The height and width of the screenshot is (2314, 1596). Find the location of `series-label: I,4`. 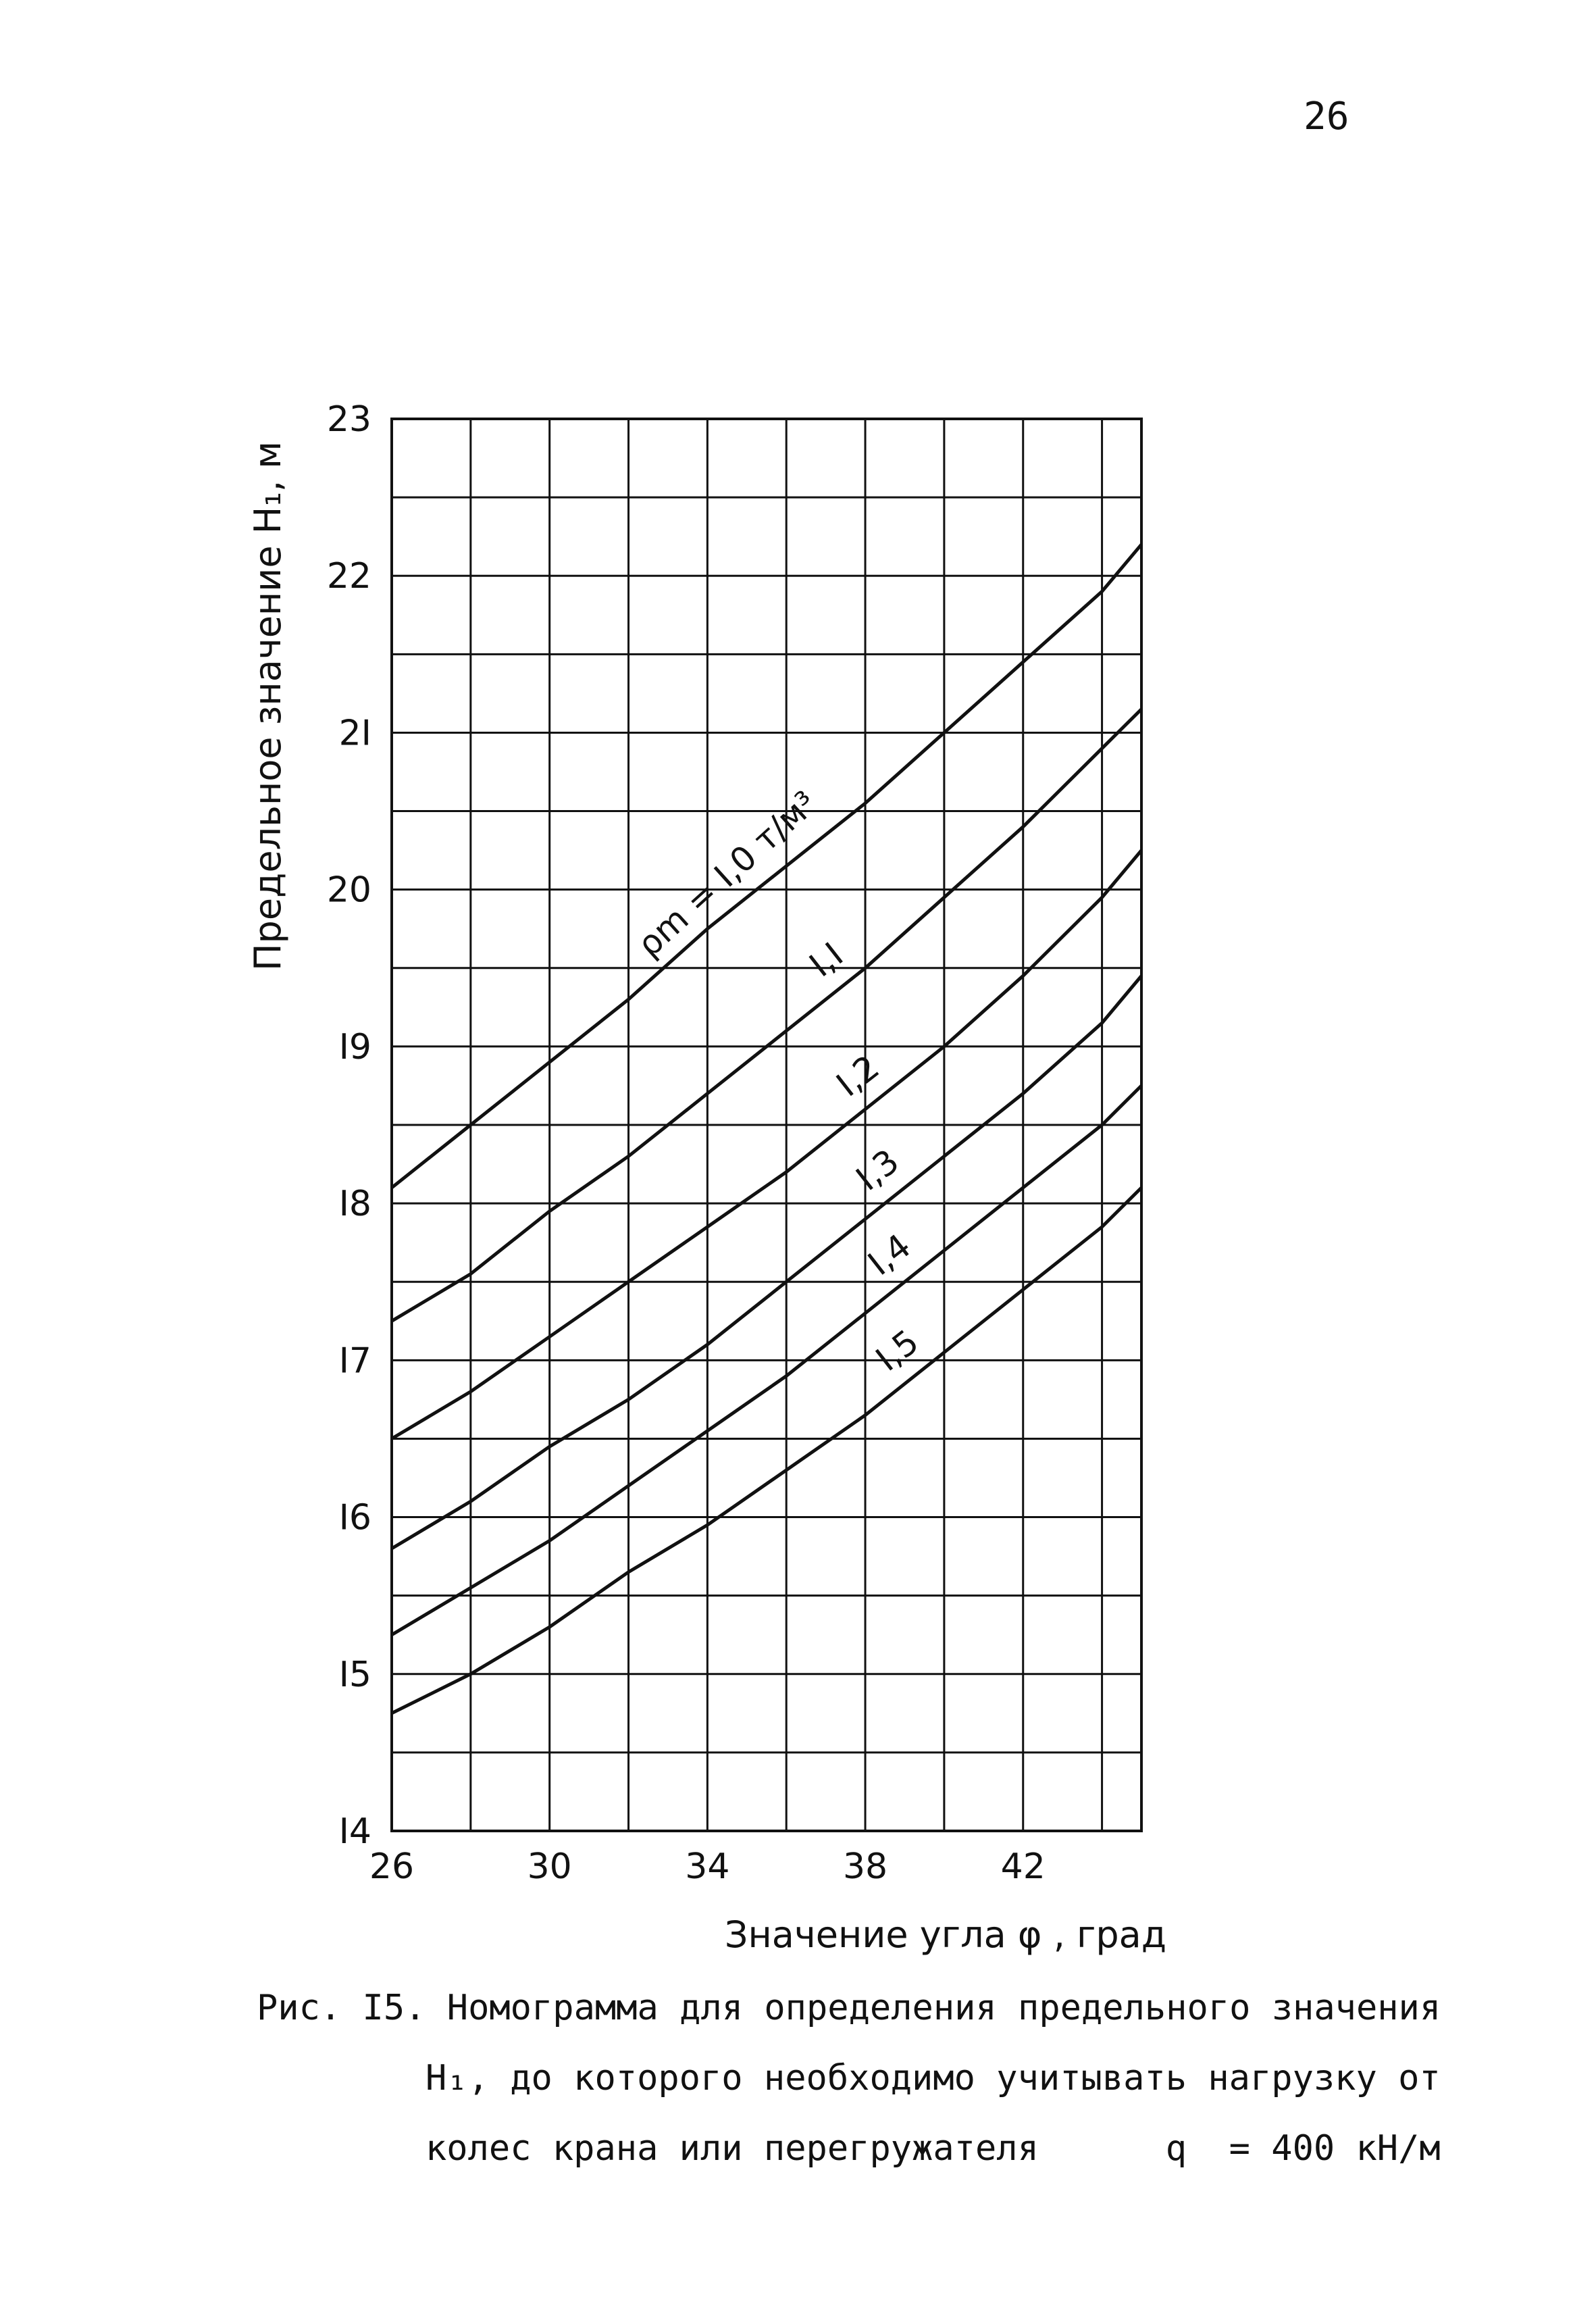

series-label: I,4 is located at coordinates (889, 1255).